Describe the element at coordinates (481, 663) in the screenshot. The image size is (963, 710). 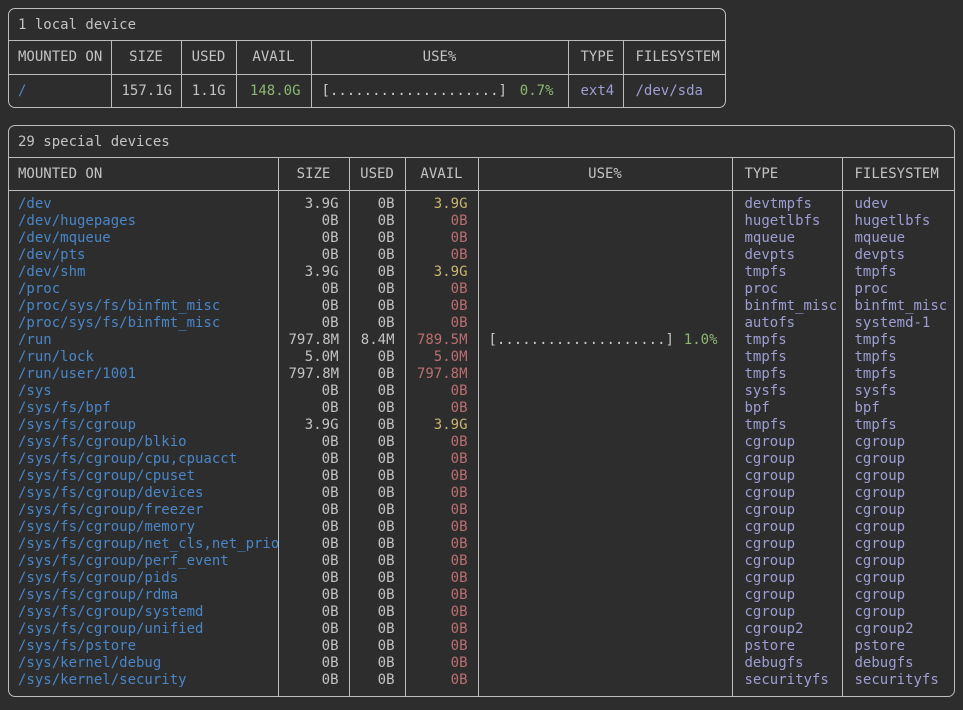
I see `table-row: /sys/kernel/debug 0B 0B 0B debugfs debugfs` at that location.